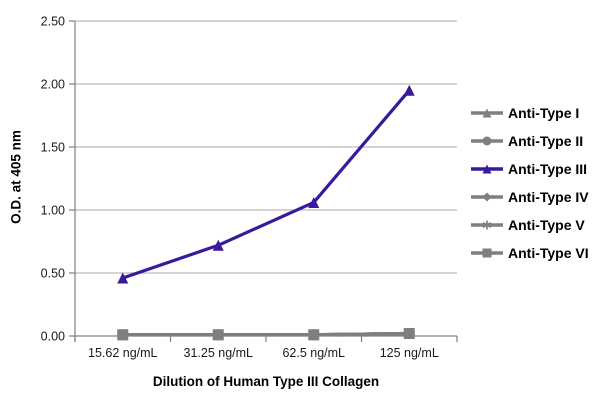  What do you see at coordinates (53, 85) in the screenshot?
I see `y-tick-label: 2.00` at bounding box center [53, 85].